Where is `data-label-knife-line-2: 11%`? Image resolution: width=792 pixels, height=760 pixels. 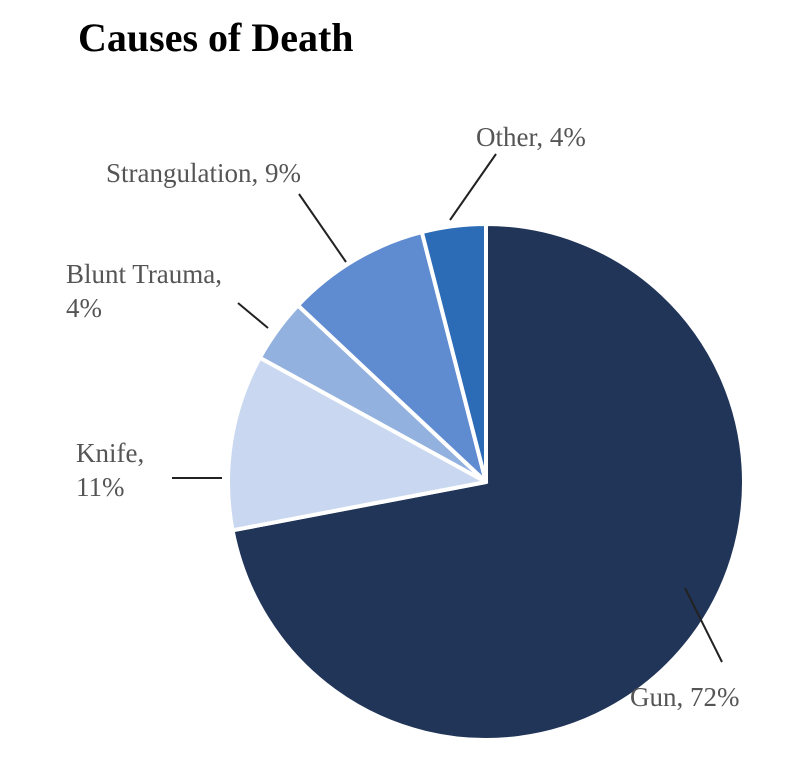 data-label-knife-line-2: 11% is located at coordinates (100, 487).